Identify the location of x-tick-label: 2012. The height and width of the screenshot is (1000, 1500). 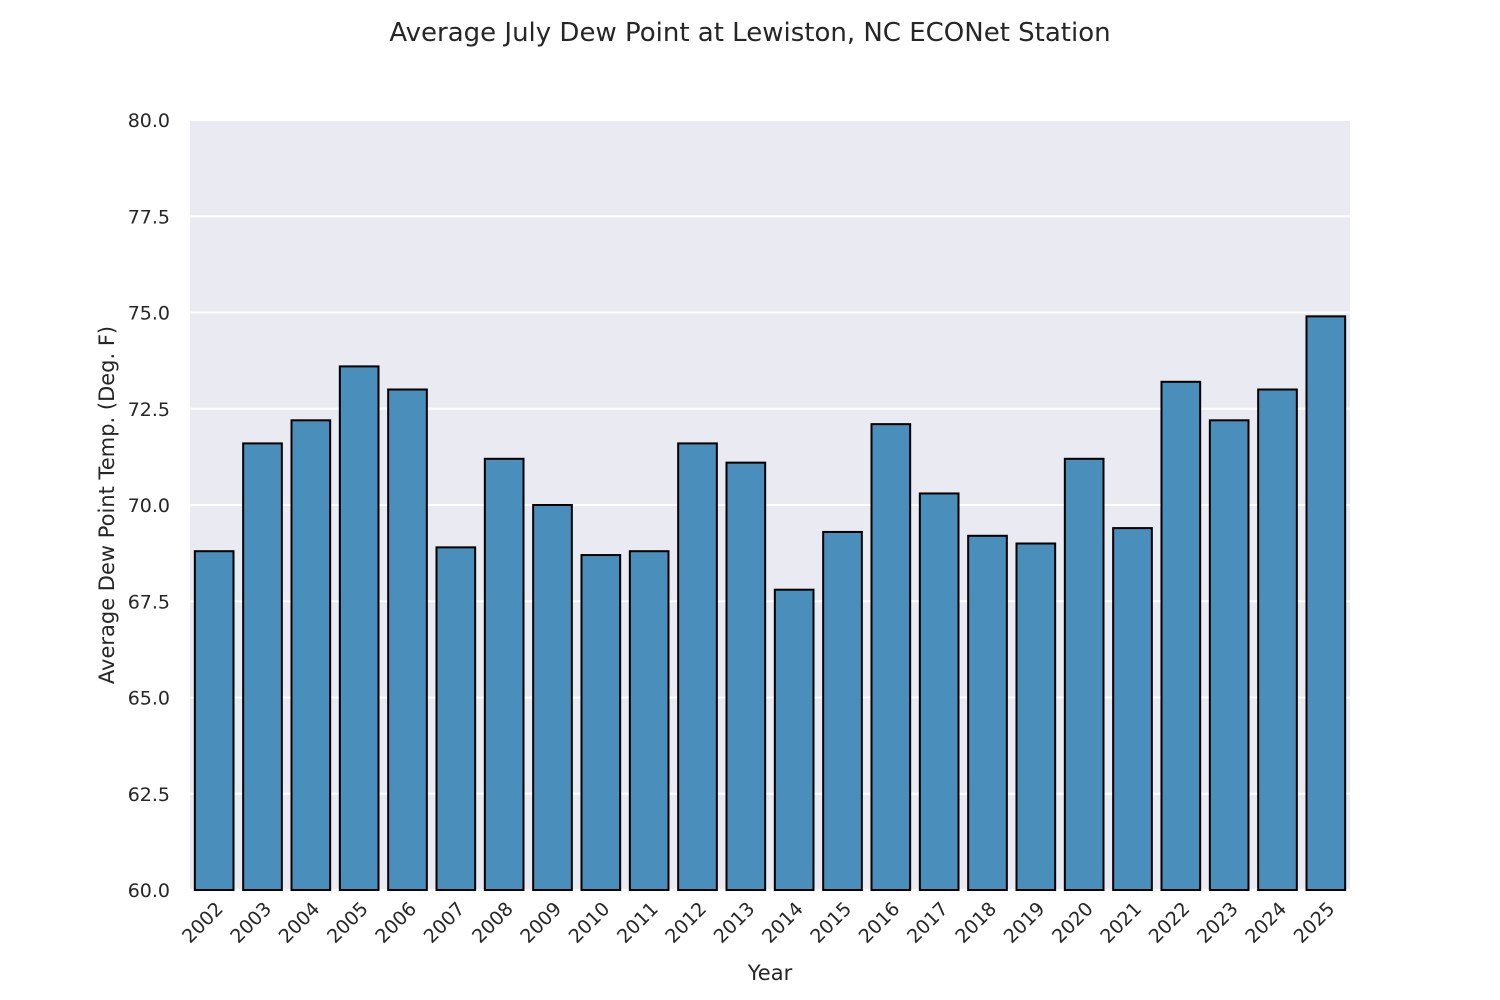
(686, 923).